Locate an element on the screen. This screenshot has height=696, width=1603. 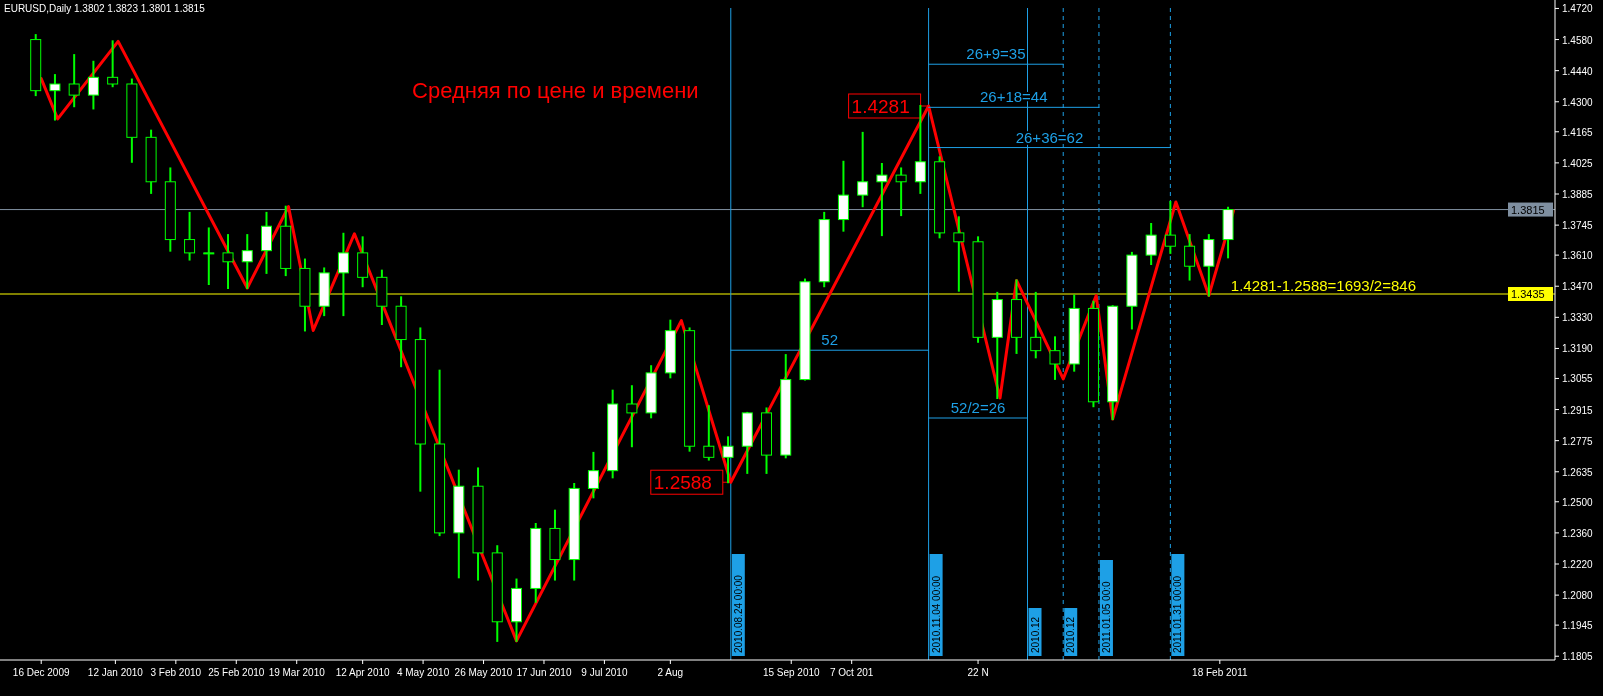
ref-line-label: 2010.11.04 00:00 is located at coordinates (936, 614).